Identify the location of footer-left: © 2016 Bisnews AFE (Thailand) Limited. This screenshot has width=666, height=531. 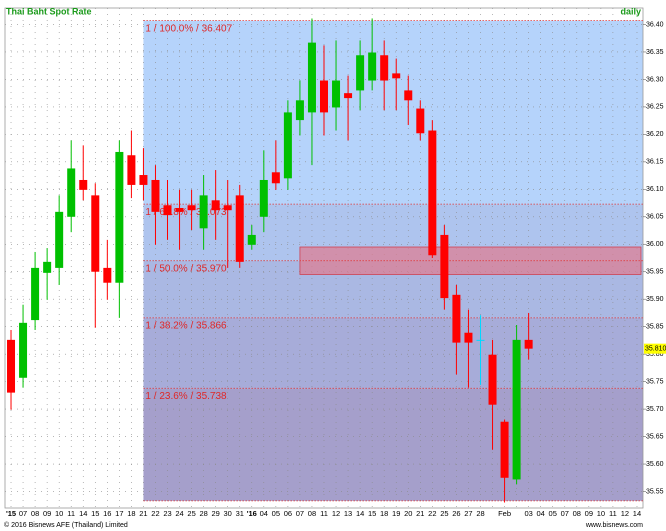
(66, 525).